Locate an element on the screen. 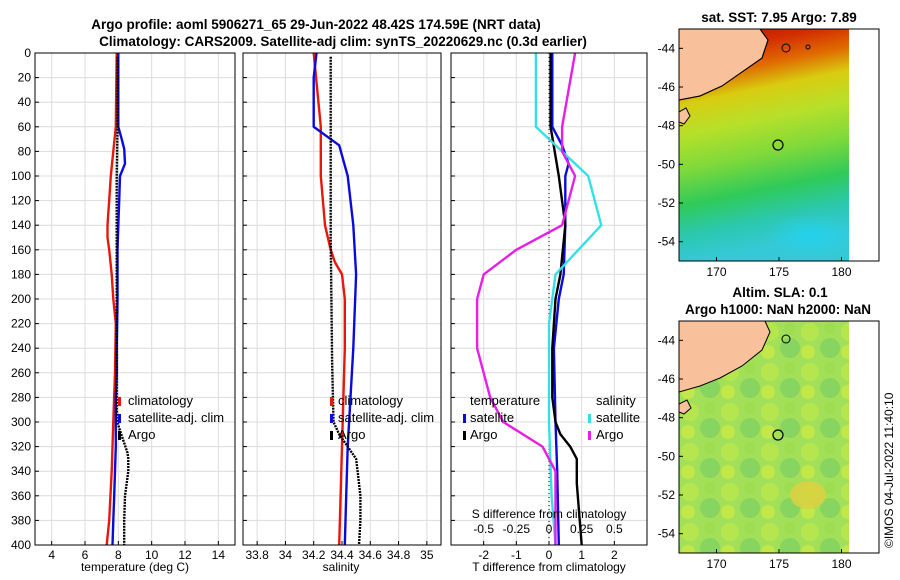 The height and width of the screenshot is (580, 900). map-y-tick-label: -46 is located at coordinates (667, 87).